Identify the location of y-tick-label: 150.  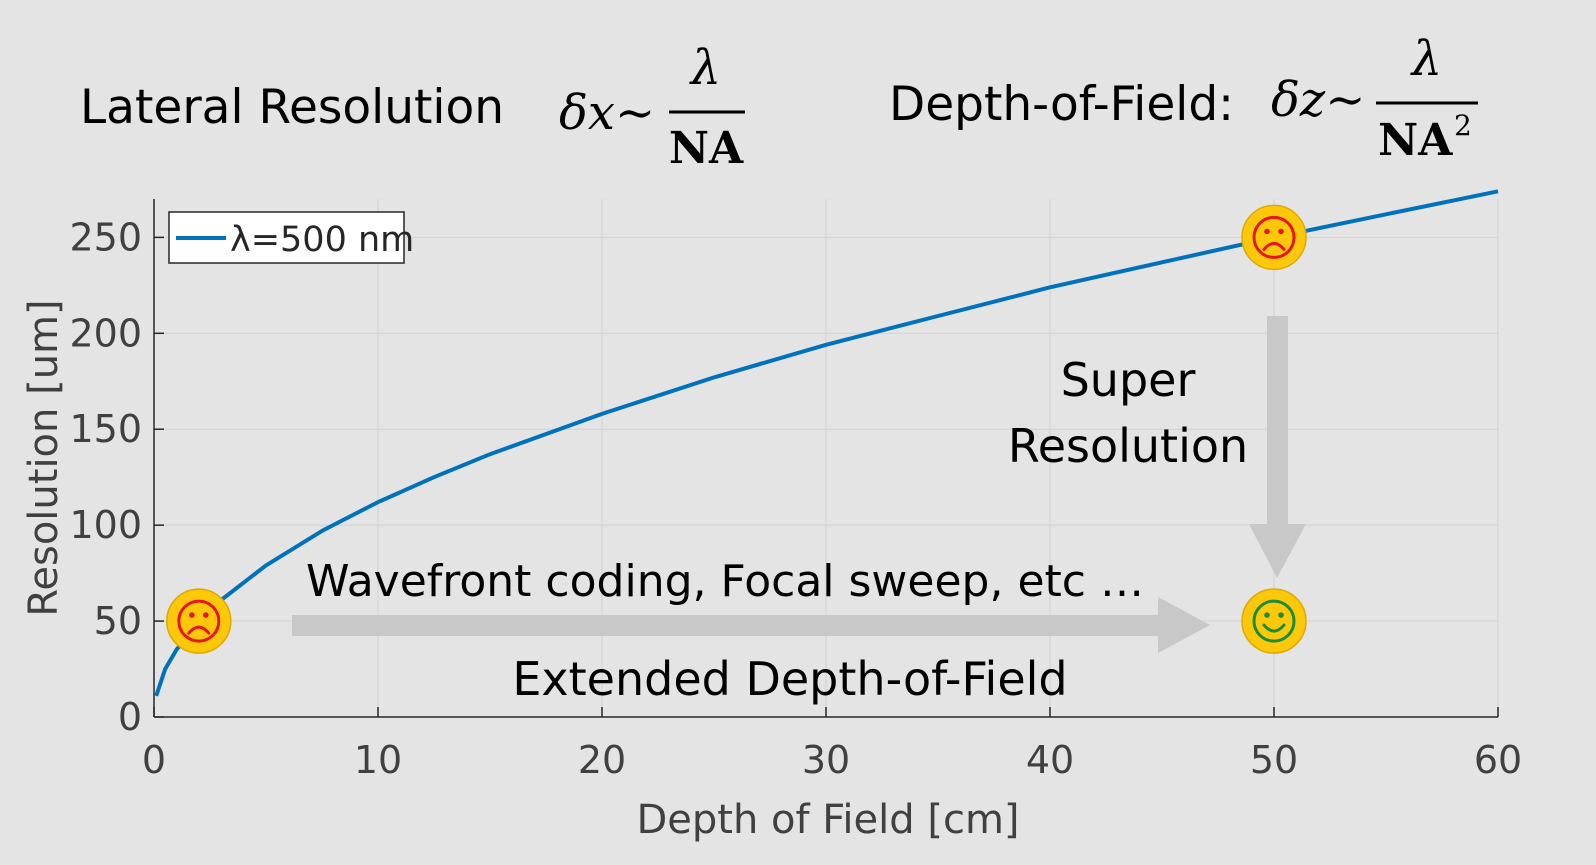
(105, 429).